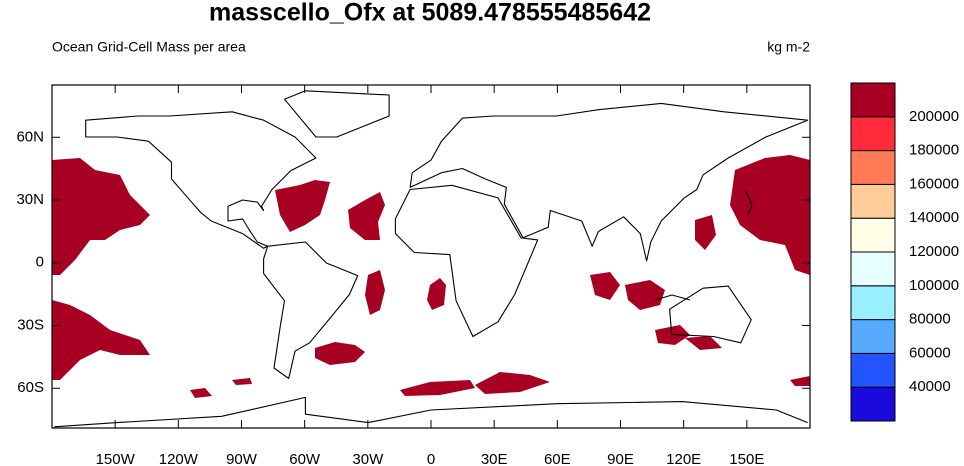 The image size is (964, 466). I want to click on colorbar-label: 80000, so click(930, 319).